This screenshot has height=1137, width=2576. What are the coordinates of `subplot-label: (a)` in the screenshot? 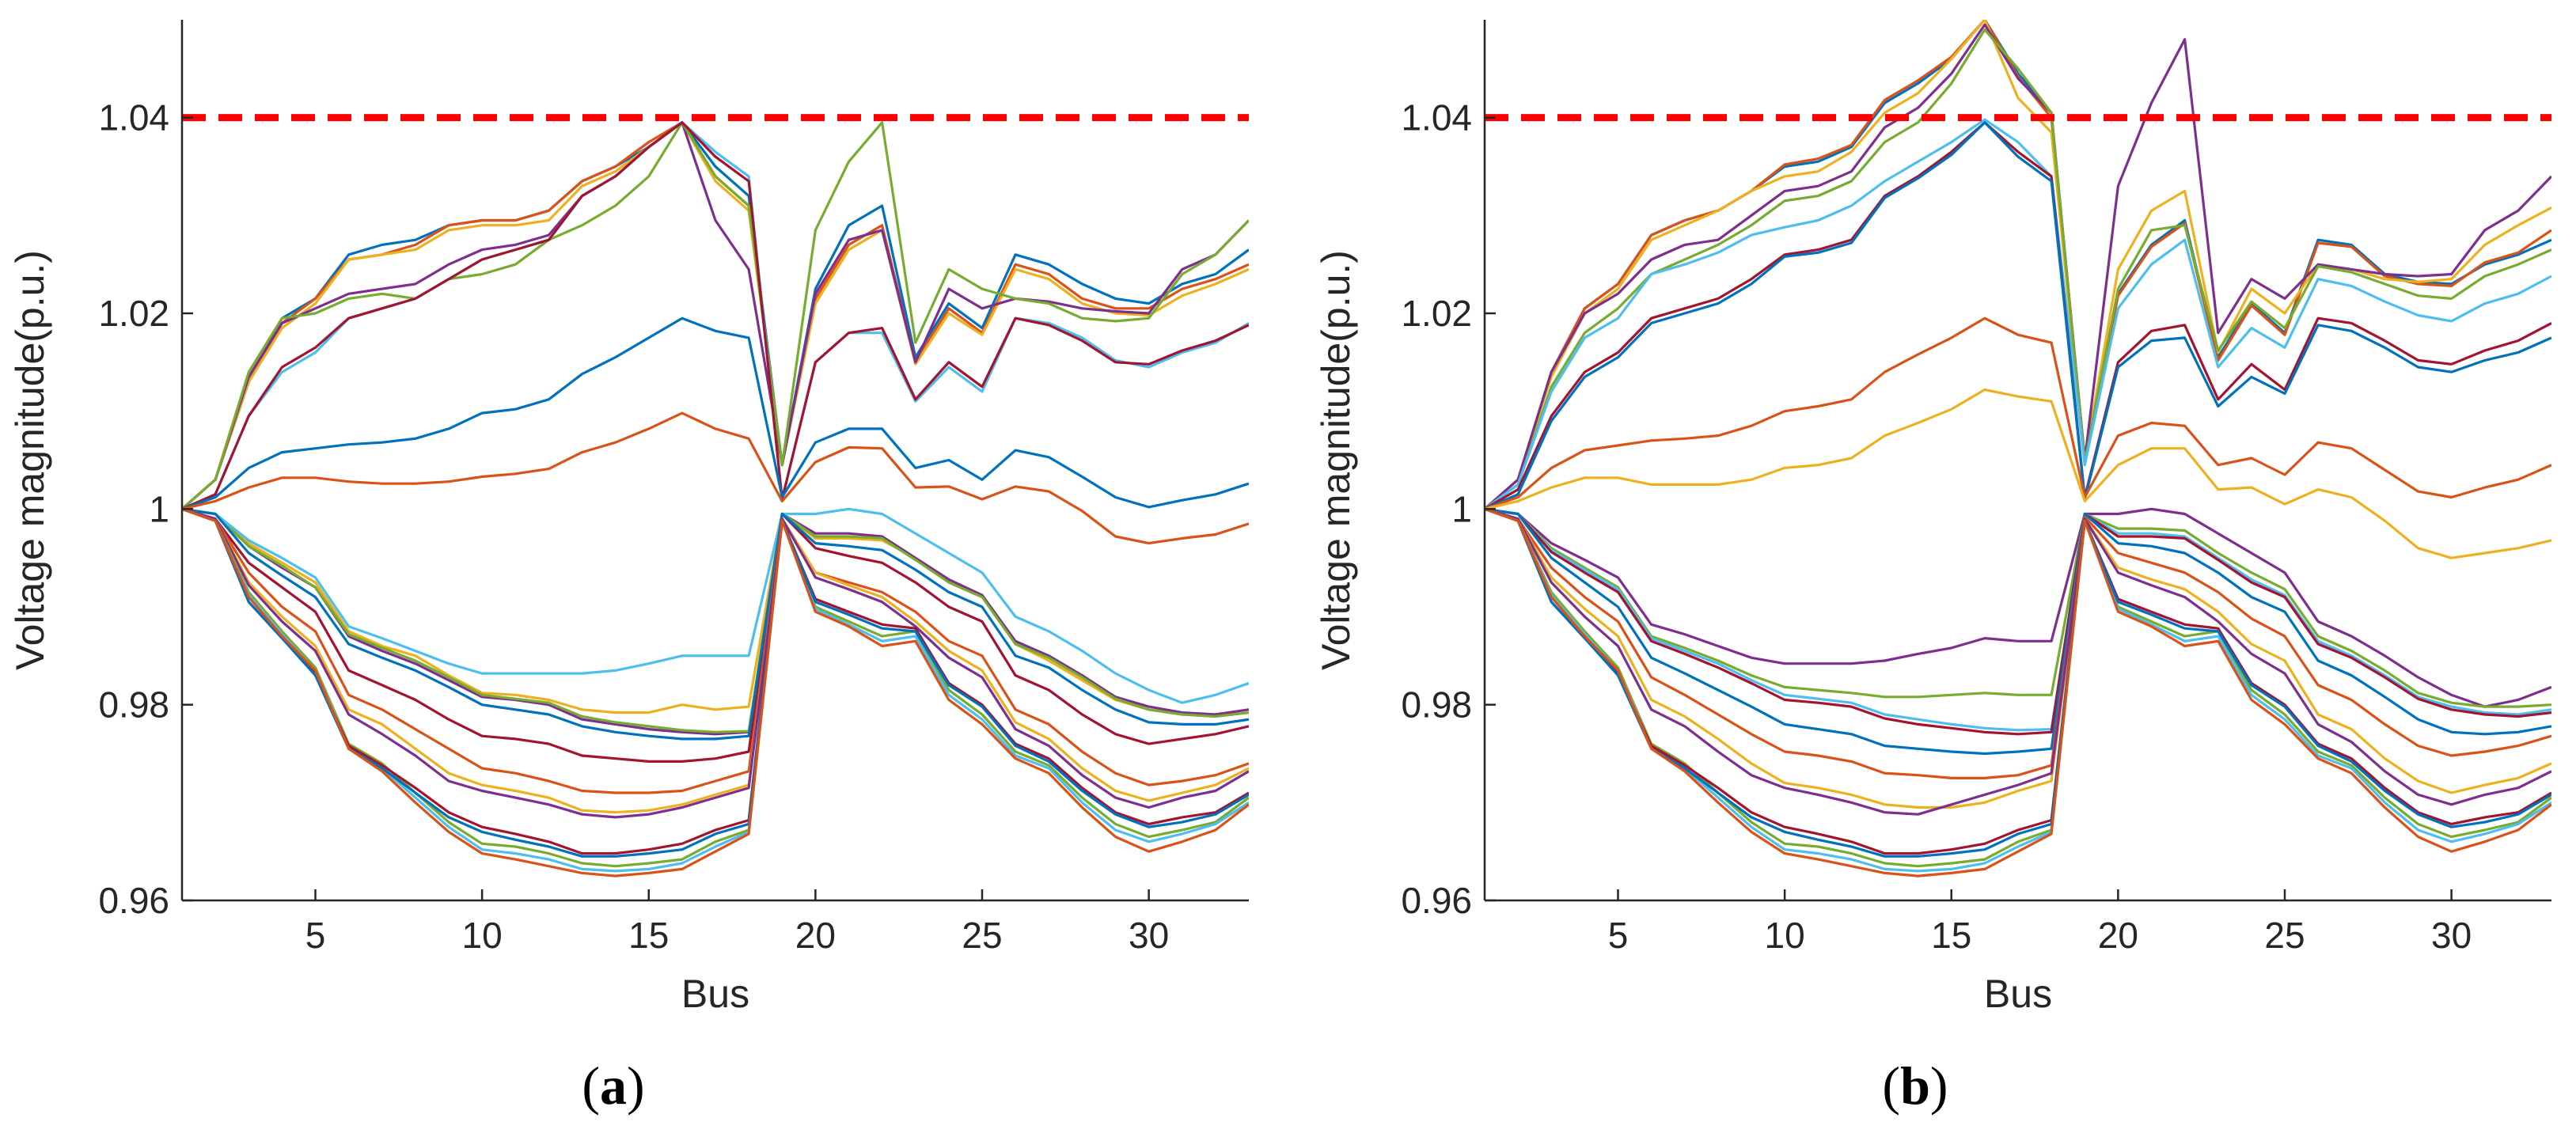 It's located at (613, 1086).